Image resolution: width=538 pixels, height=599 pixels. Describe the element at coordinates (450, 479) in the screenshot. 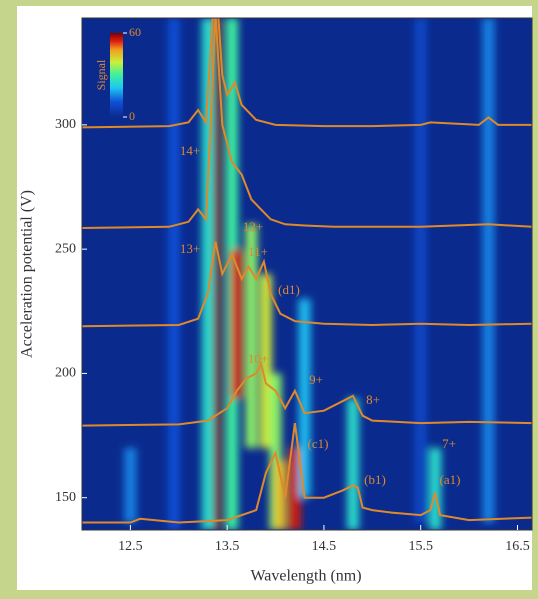

I see `peak-annotation: (a1)` at that location.